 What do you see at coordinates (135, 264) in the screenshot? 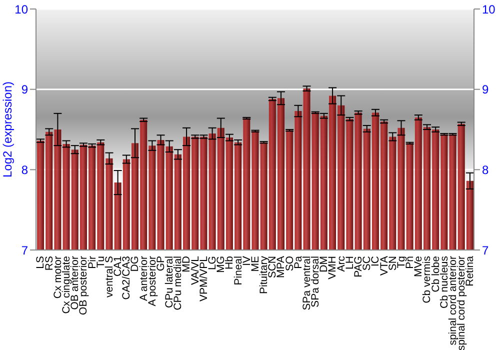
I see `x-tick-label: DG` at bounding box center [135, 264].